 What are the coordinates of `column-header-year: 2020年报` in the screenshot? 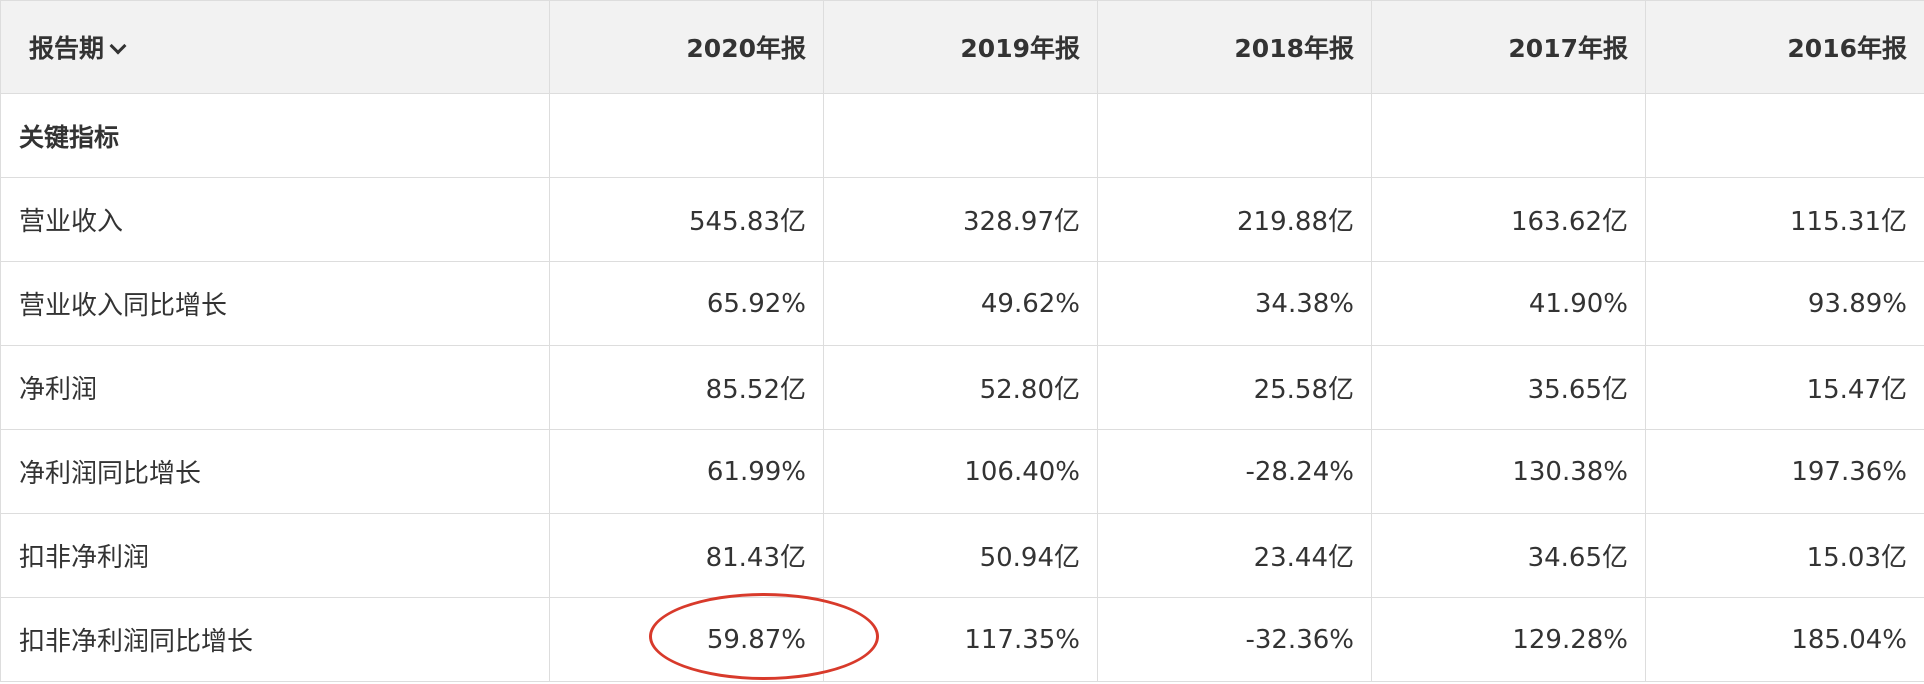 It's located at (686, 47).